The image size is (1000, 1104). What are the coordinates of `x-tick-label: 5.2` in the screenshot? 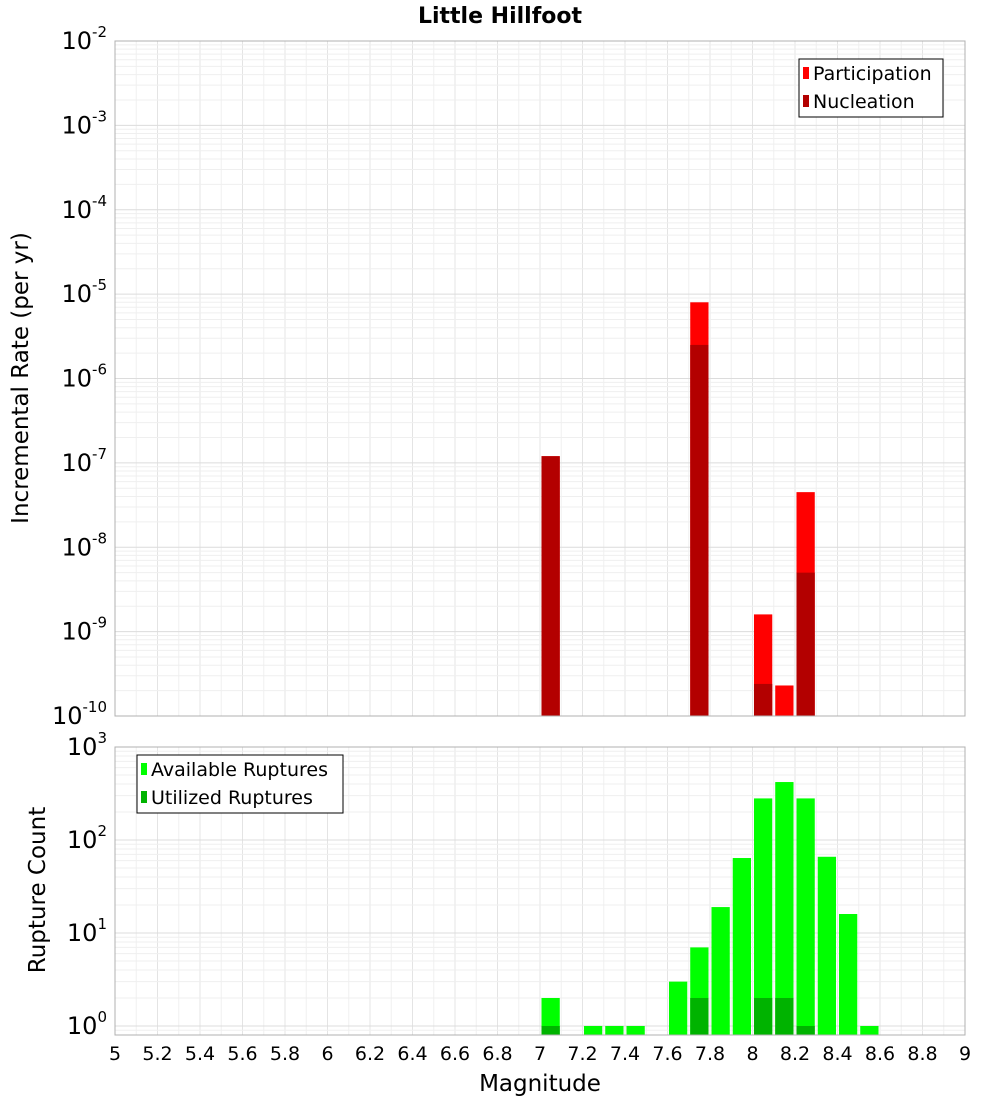 It's located at (157, 1054).